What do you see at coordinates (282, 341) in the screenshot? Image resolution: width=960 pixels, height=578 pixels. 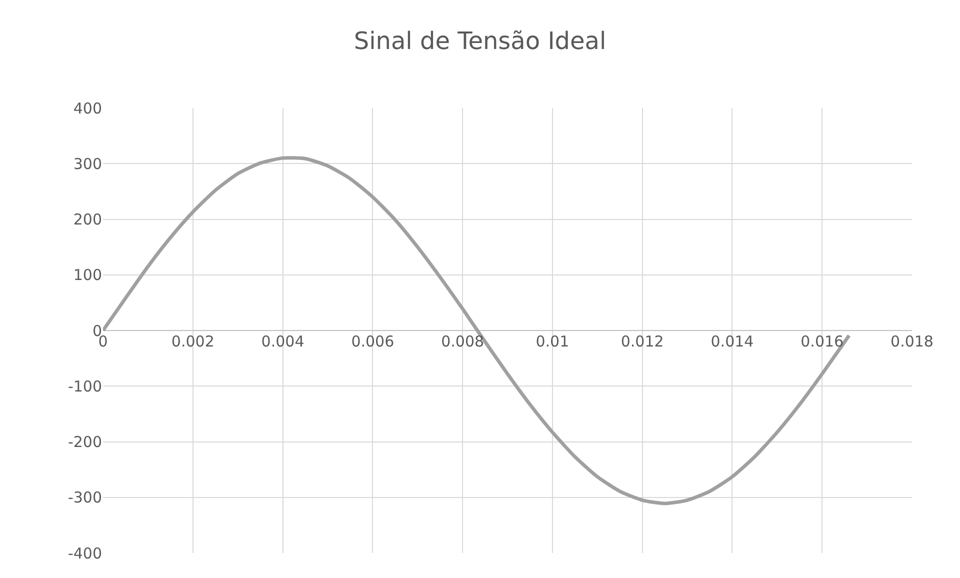 I see `x-tick-label: 0.004` at bounding box center [282, 341].